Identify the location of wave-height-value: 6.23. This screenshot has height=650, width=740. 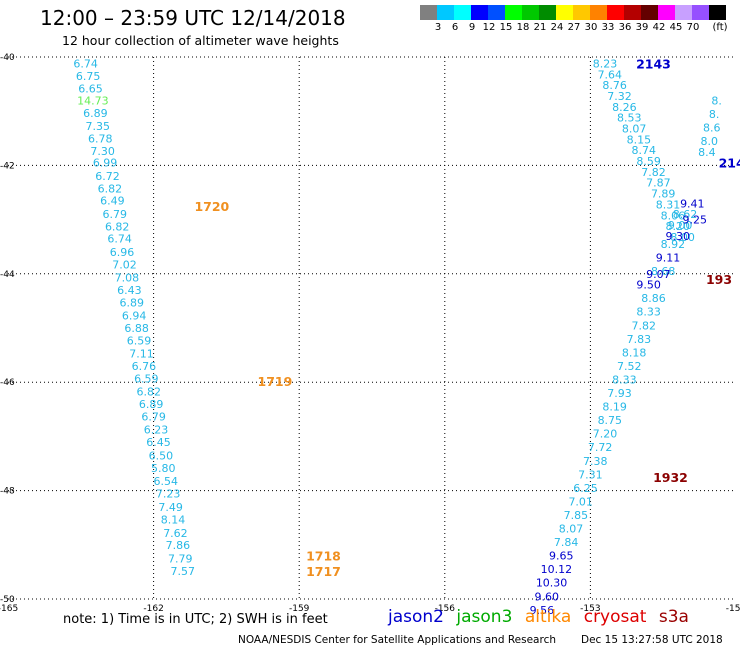
(156, 429).